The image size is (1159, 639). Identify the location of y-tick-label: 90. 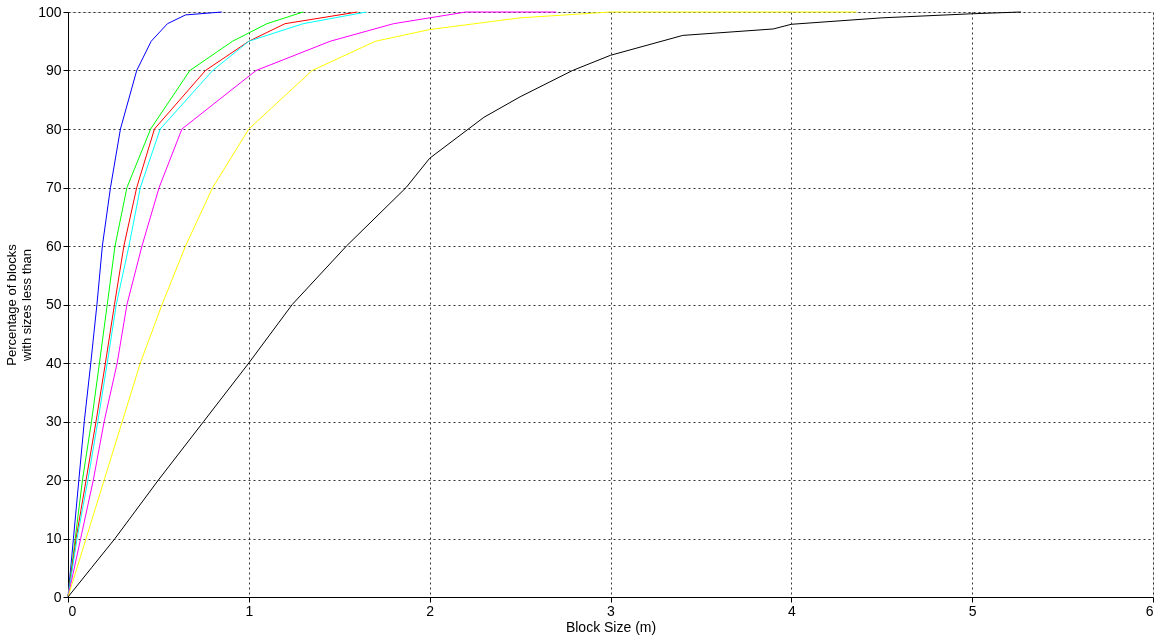
(53, 70).